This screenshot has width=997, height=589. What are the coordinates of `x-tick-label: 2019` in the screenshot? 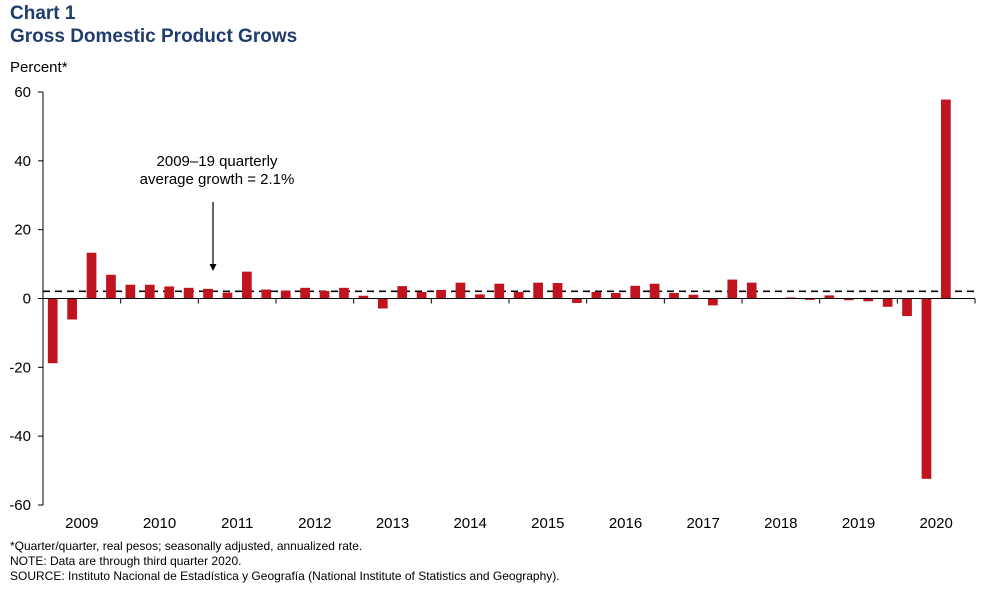 It's located at (858, 523).